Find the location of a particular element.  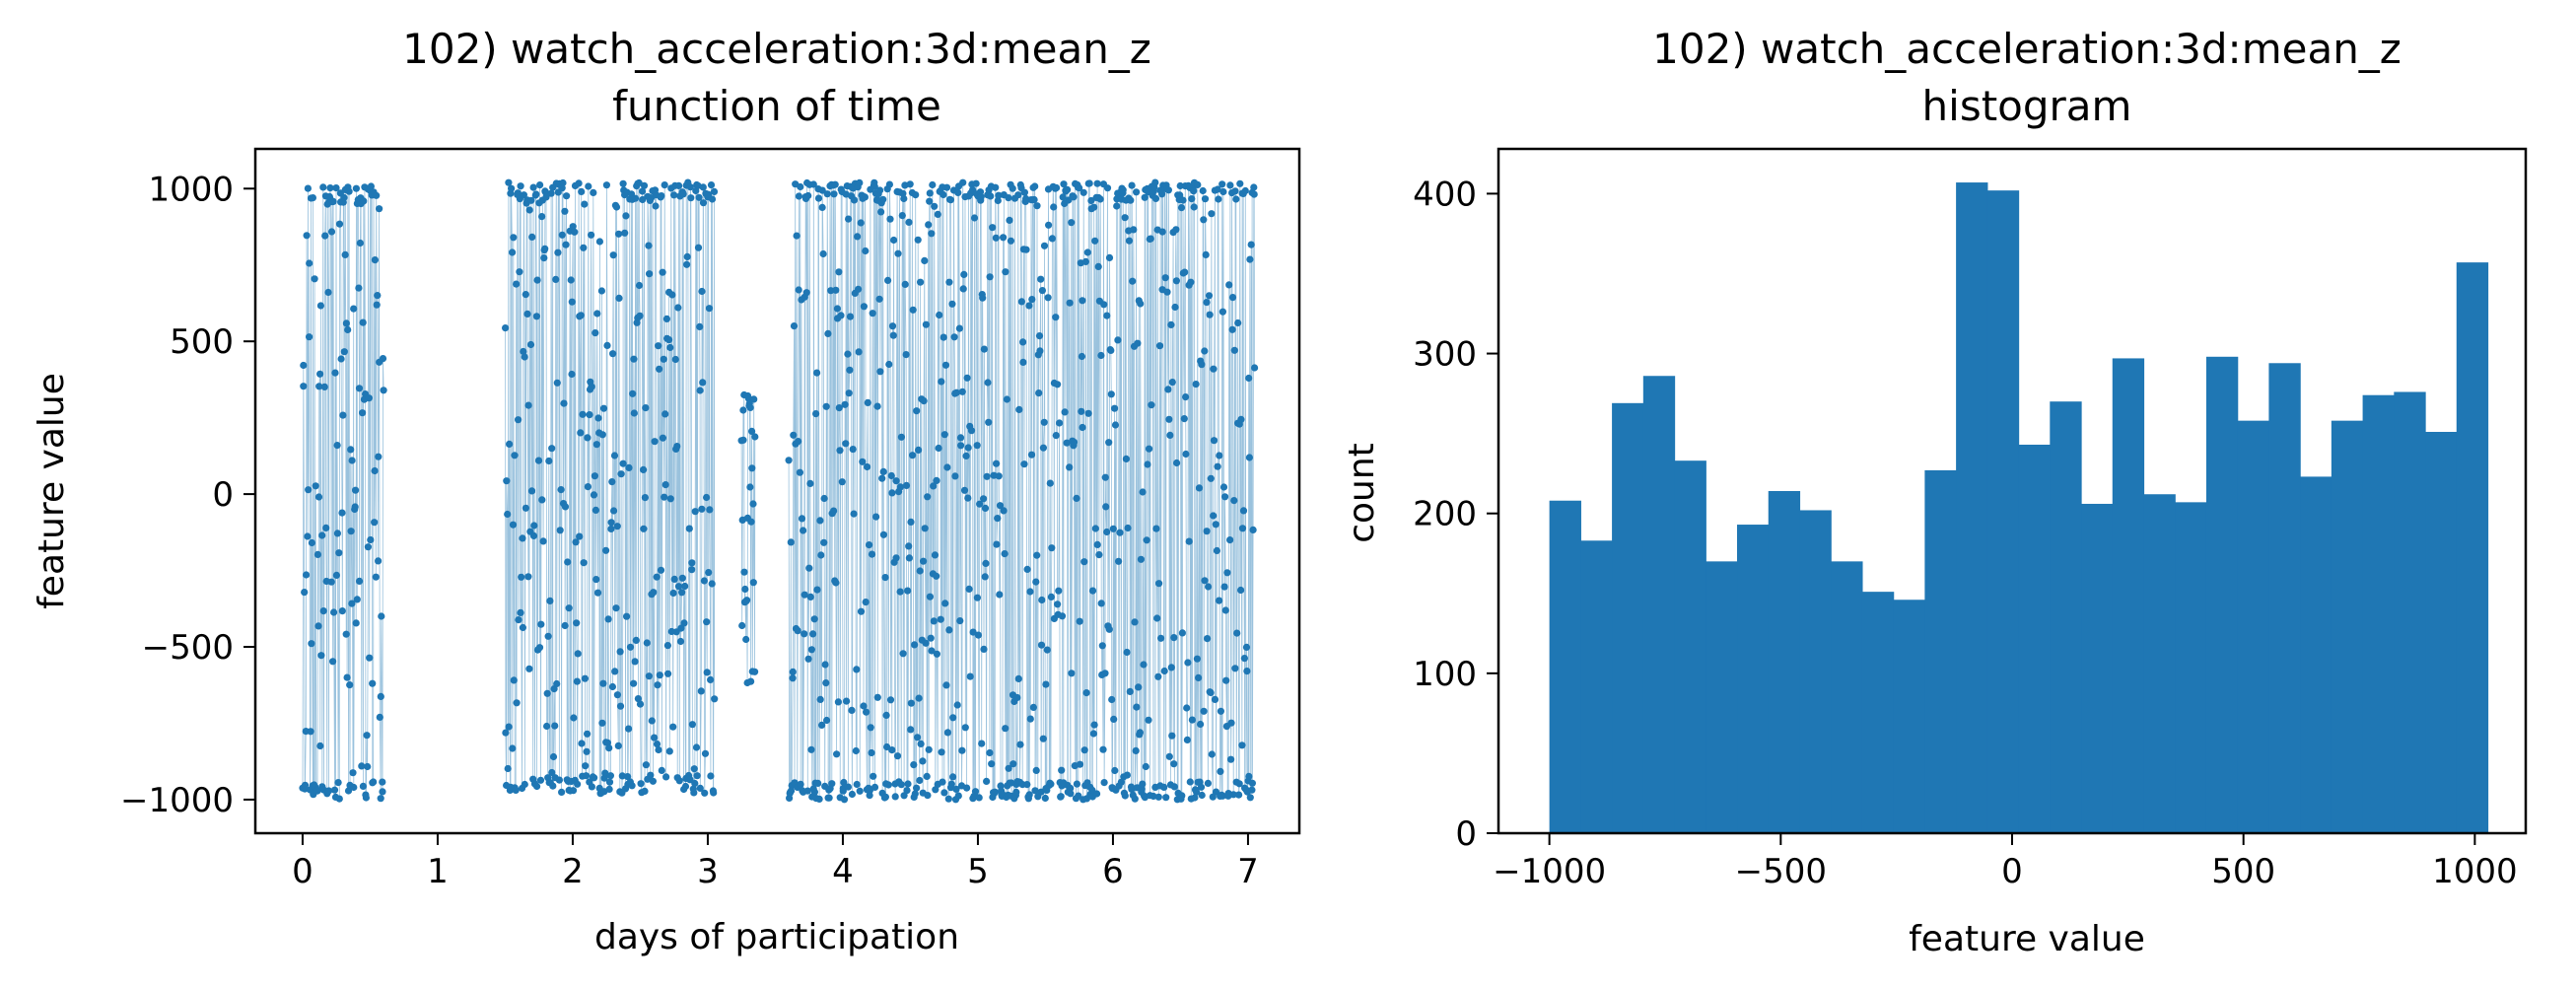

y-tick-label: −1000 is located at coordinates (177, 800).